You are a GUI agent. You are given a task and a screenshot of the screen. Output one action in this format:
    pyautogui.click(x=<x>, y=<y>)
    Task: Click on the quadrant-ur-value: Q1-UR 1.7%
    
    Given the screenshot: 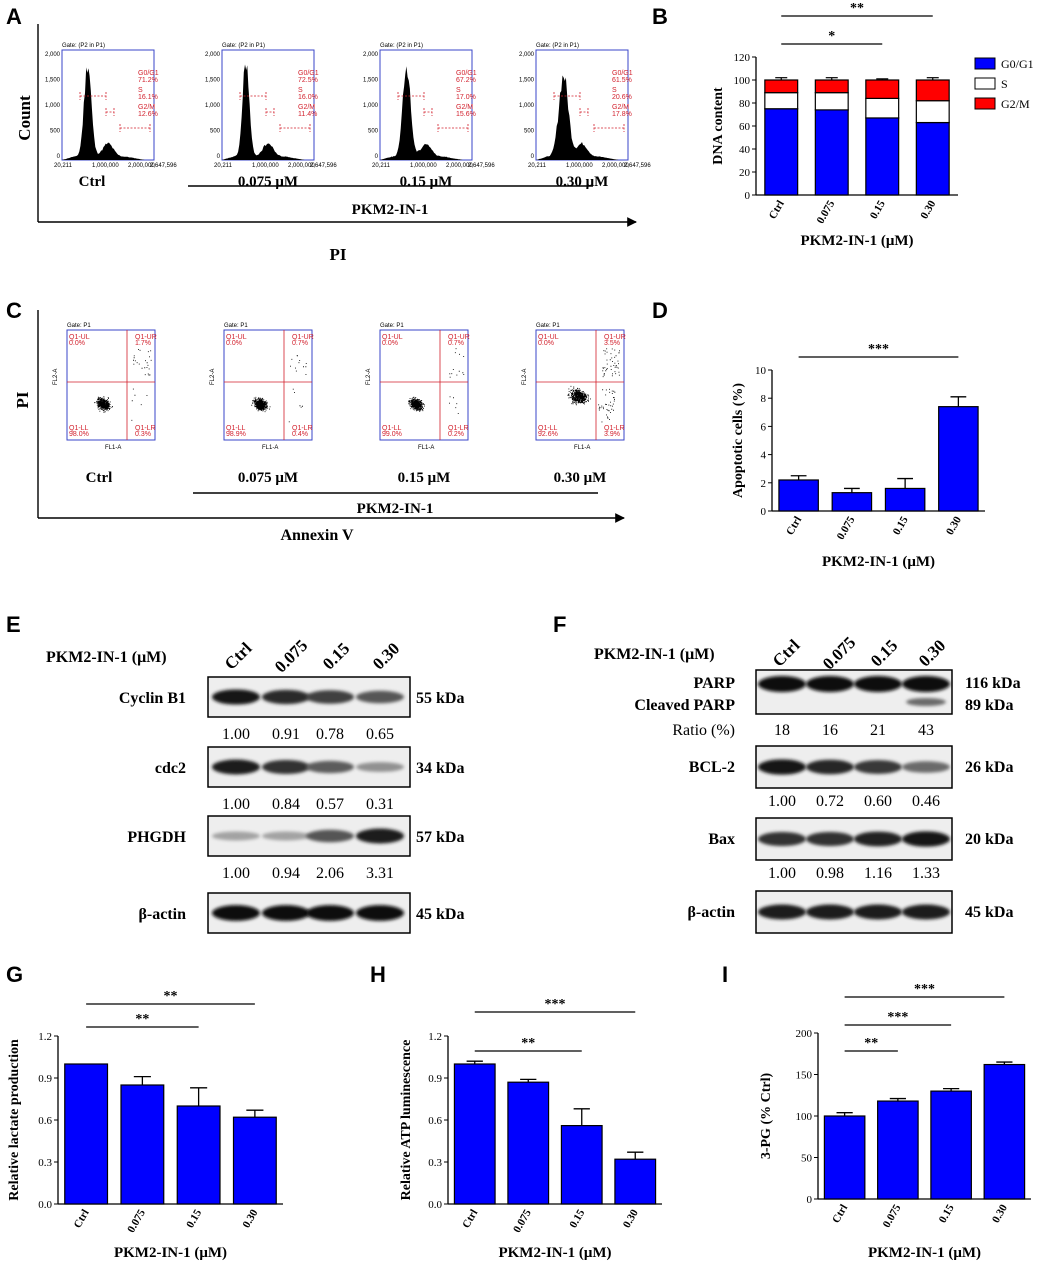 What is the action you would take?
    pyautogui.click(x=146, y=340)
    